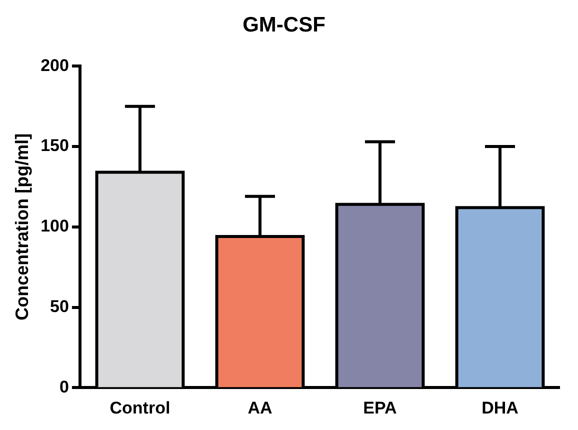 This screenshot has width=578, height=430. I want to click on chart-title: GM-CSF, so click(284, 24).